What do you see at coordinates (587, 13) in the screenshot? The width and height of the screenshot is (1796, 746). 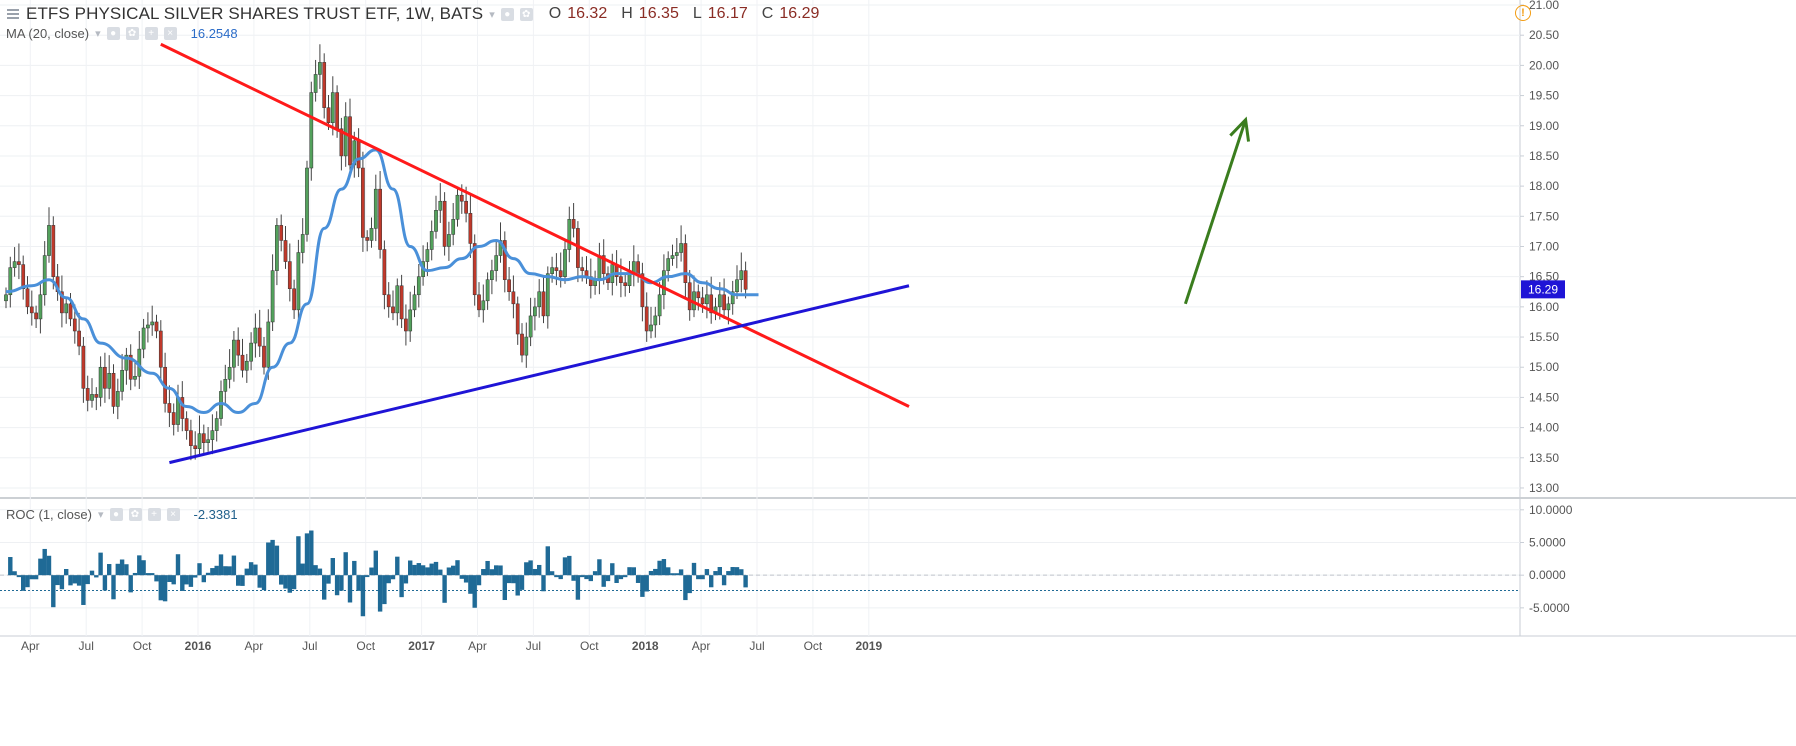 I see `ohlc-open-value: 16.32` at bounding box center [587, 13].